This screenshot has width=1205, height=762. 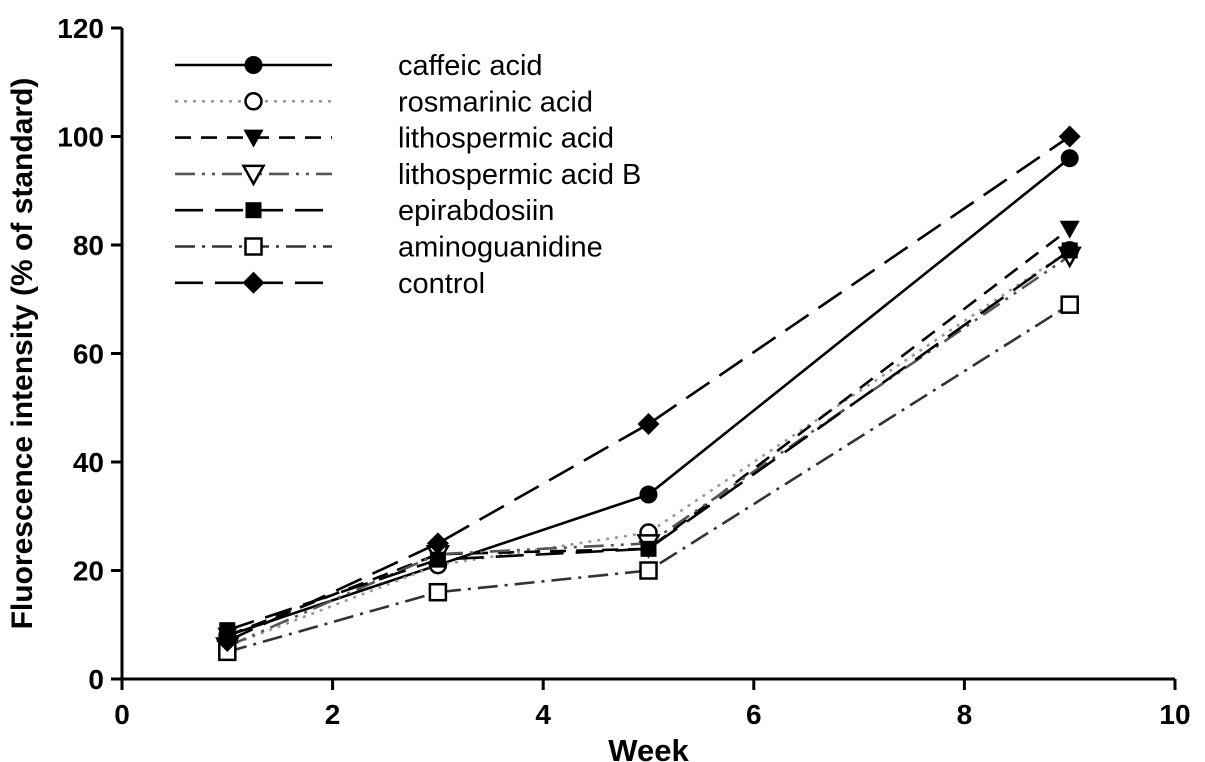 What do you see at coordinates (470, 66) in the screenshot?
I see `legend-label: caffeic acid` at bounding box center [470, 66].